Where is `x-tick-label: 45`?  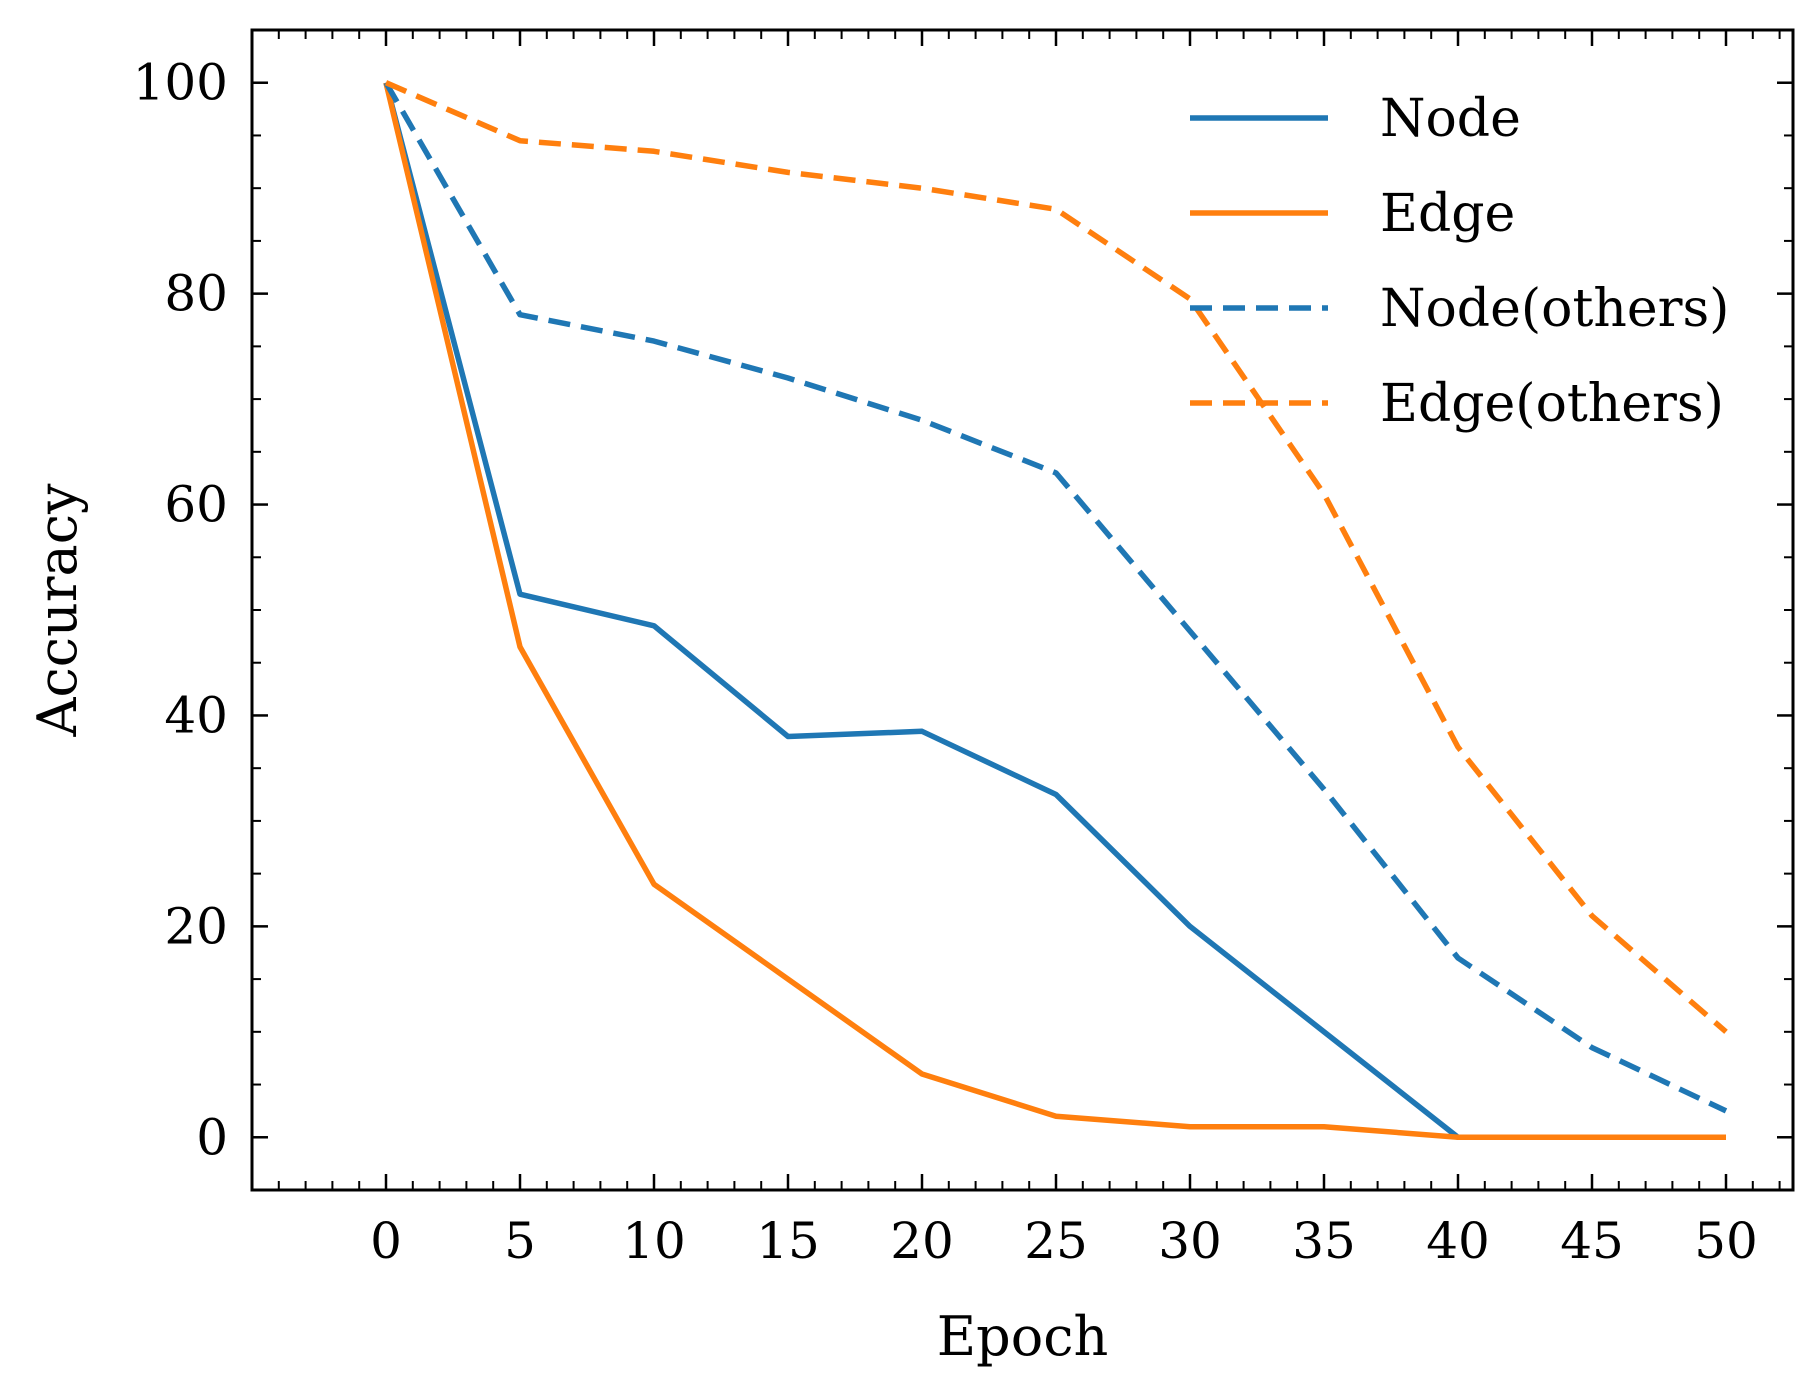
x-tick-label: 45 is located at coordinates (1592, 1241).